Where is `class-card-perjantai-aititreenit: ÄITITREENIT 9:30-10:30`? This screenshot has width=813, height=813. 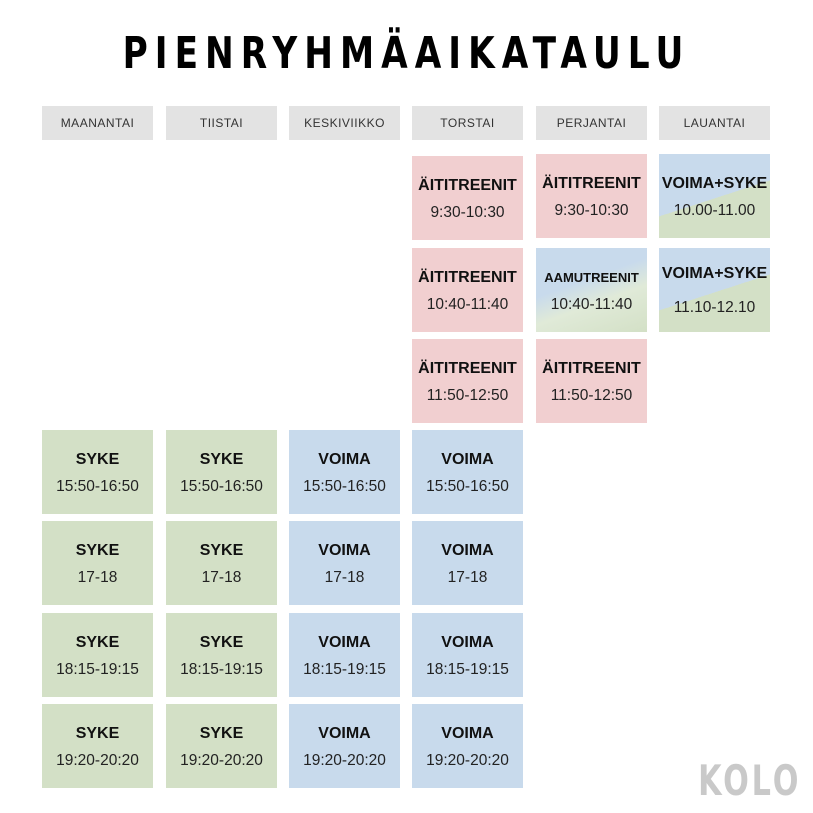
class-card-perjantai-aititreenit: ÄITITREENIT 9:30-10:30 is located at coordinates (591, 196).